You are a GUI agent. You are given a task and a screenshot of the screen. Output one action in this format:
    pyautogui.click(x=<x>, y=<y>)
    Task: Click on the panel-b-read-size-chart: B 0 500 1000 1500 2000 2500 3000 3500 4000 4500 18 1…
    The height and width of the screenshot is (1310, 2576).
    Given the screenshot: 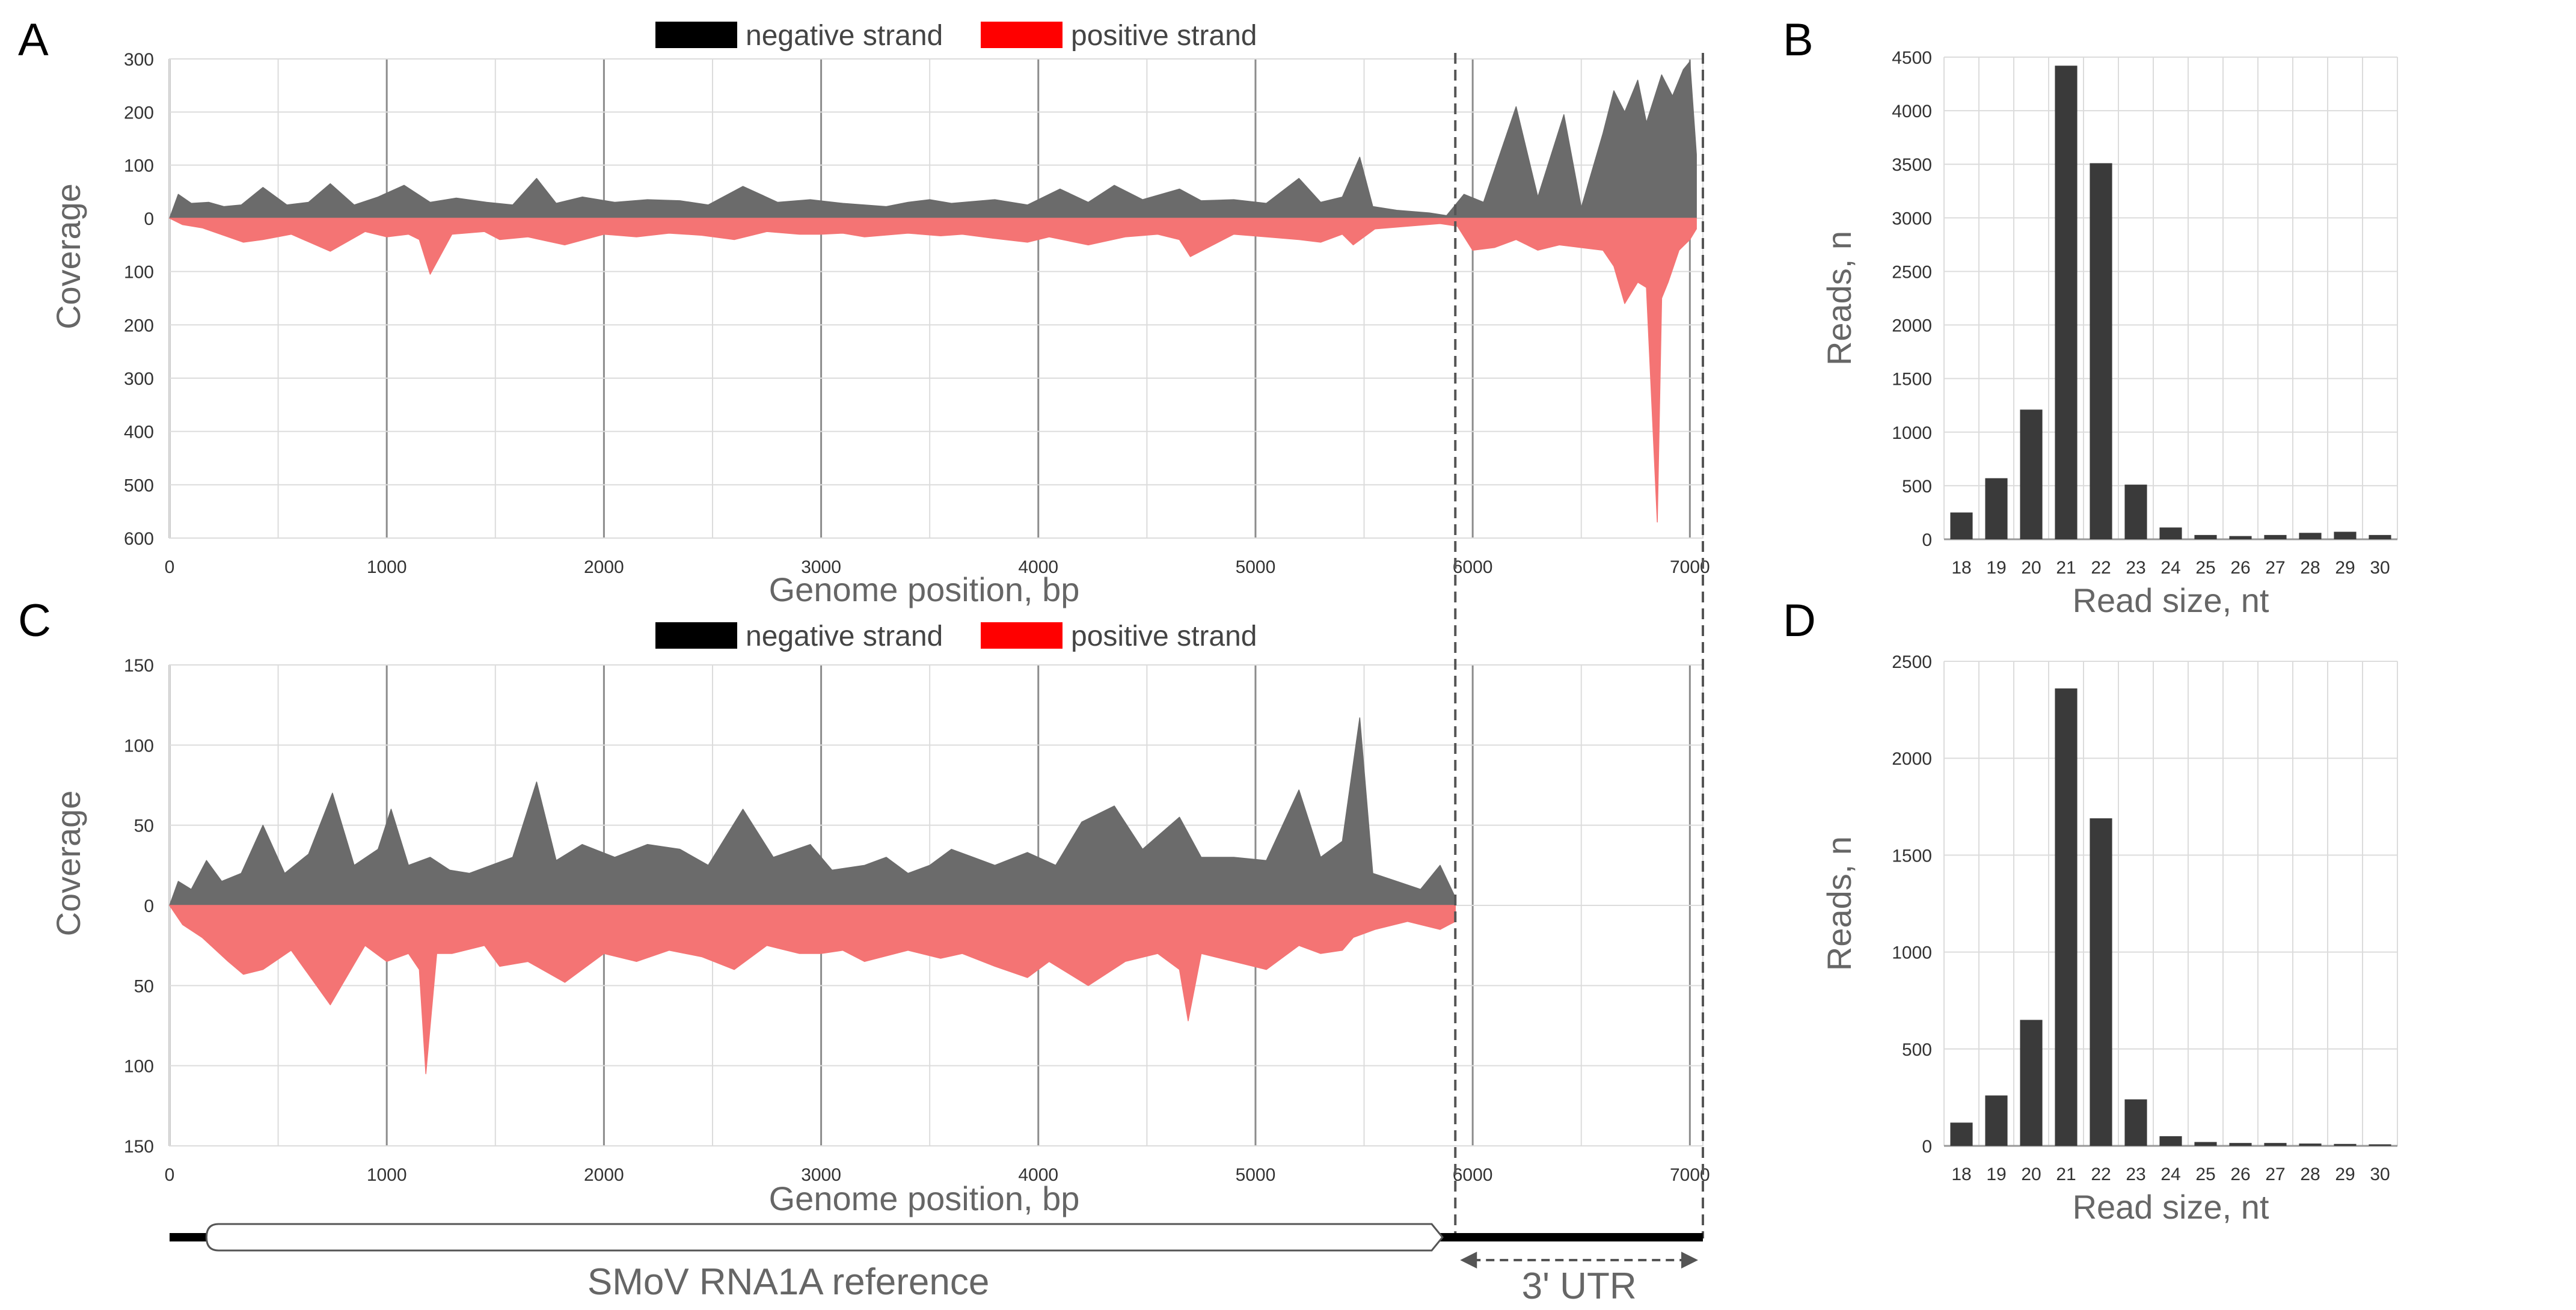 What is the action you would take?
    pyautogui.click(x=2090, y=316)
    